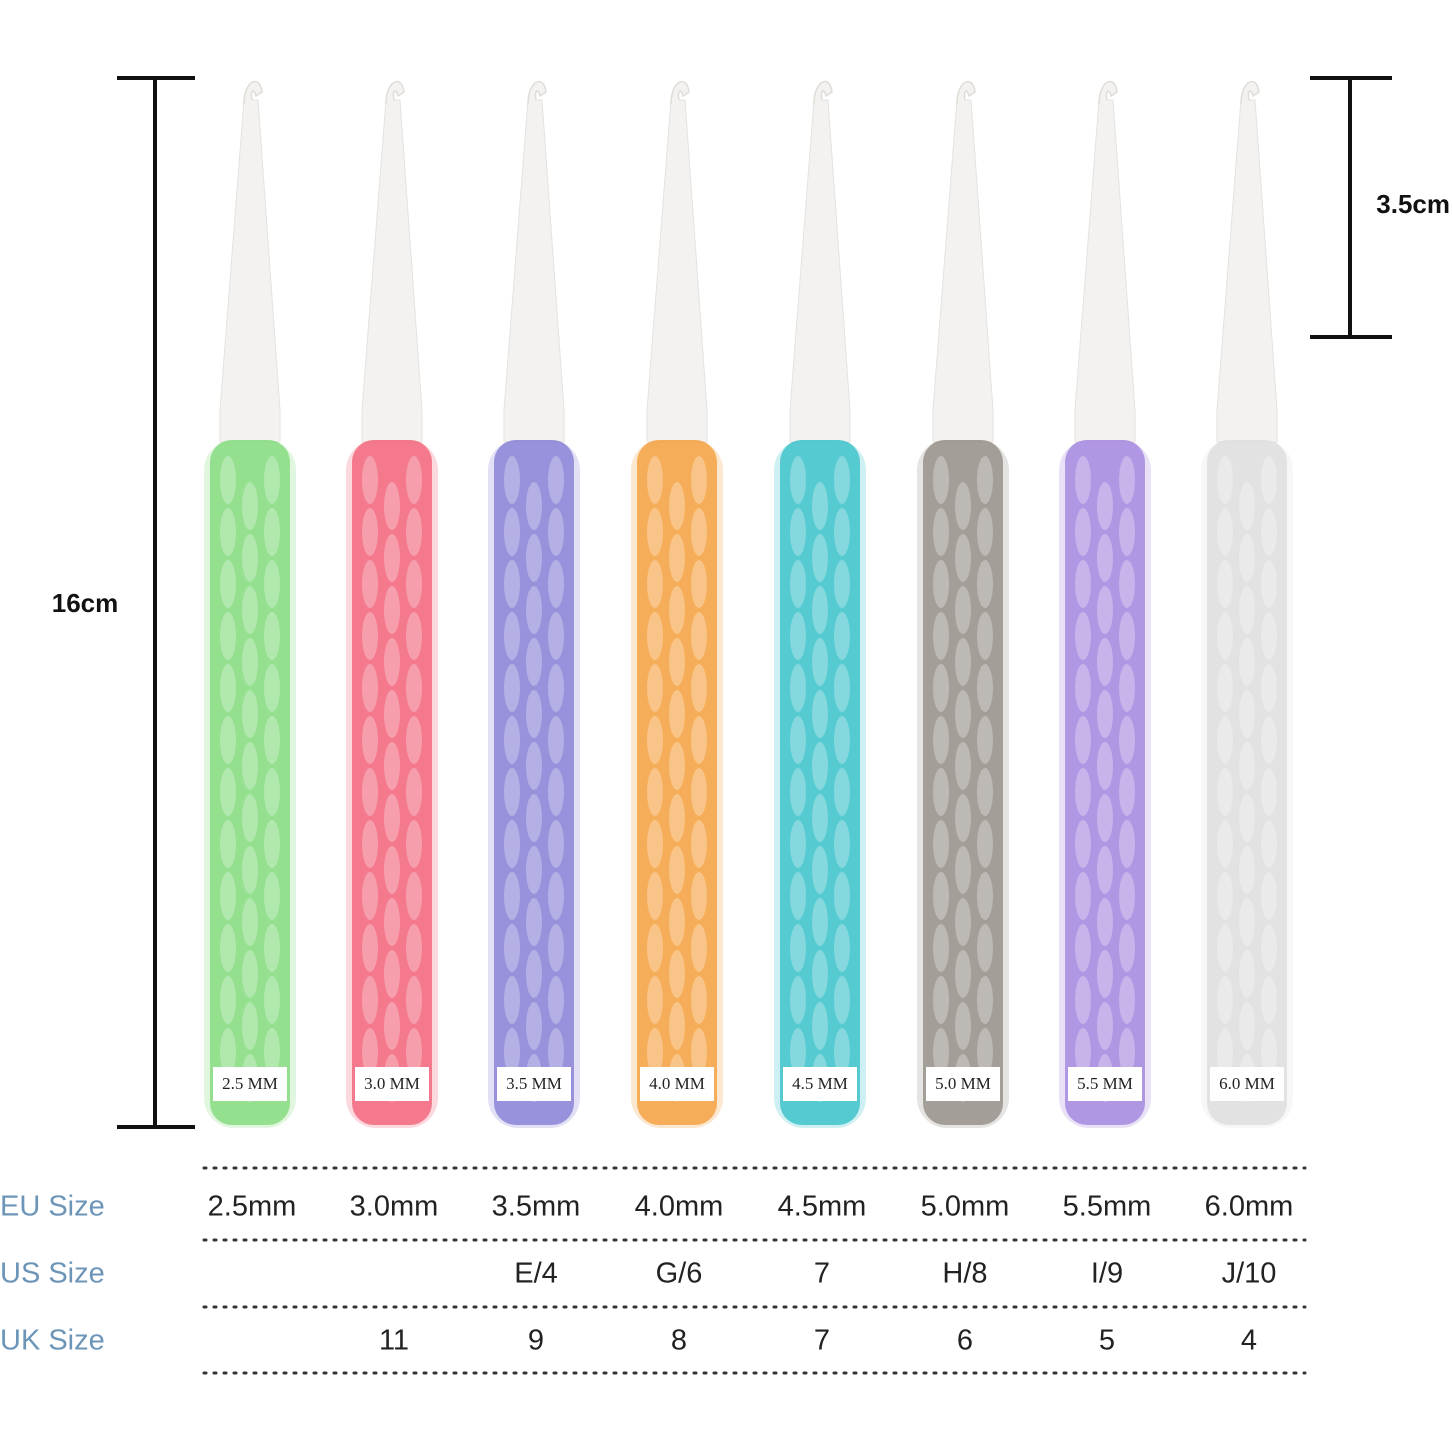 Image resolution: width=1452 pixels, height=1452 pixels. What do you see at coordinates (1380, 207) in the screenshot?
I see `hook-length-ruler: 3.5cm` at bounding box center [1380, 207].